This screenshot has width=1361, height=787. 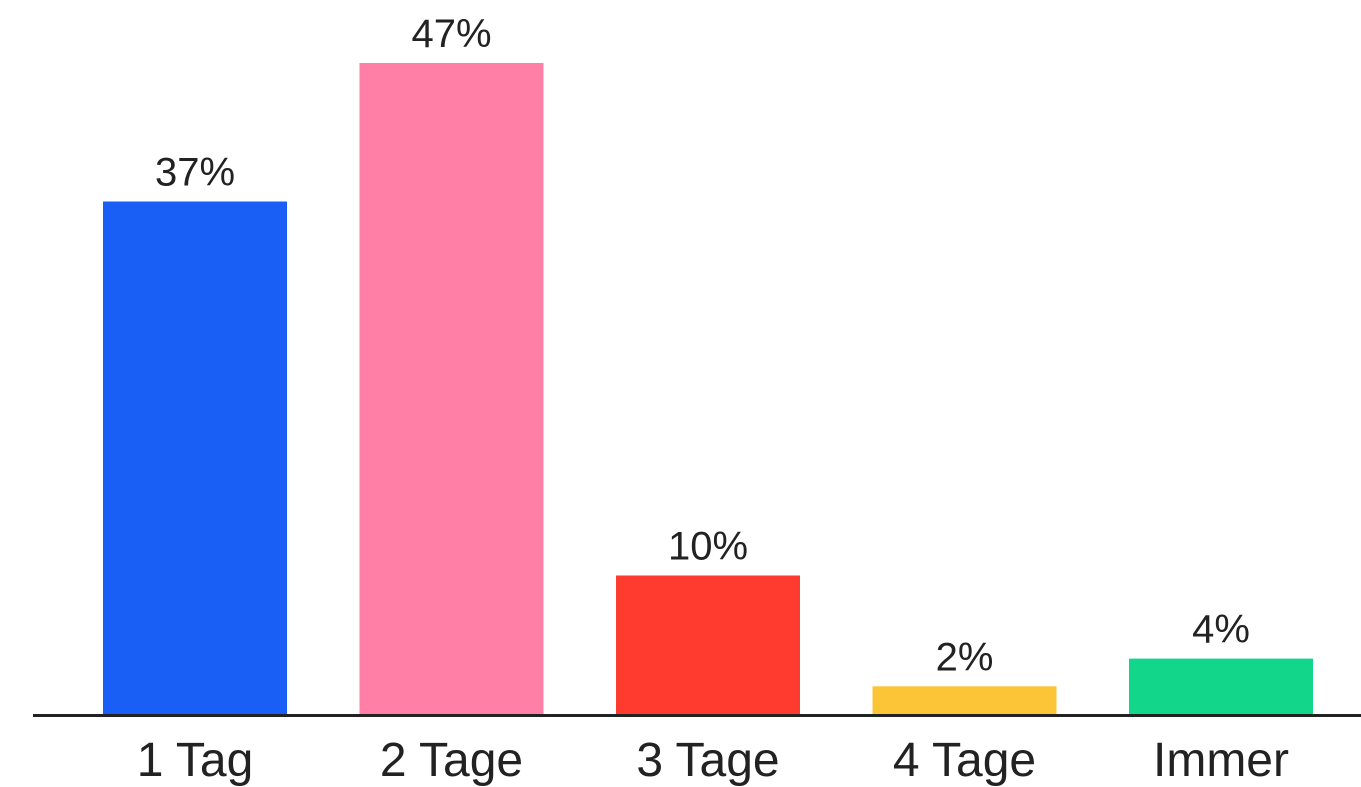 I want to click on category-labels-group: 1 Tag 2 Tage 3 Tage 4 Tage Immer, so click(x=713, y=760).